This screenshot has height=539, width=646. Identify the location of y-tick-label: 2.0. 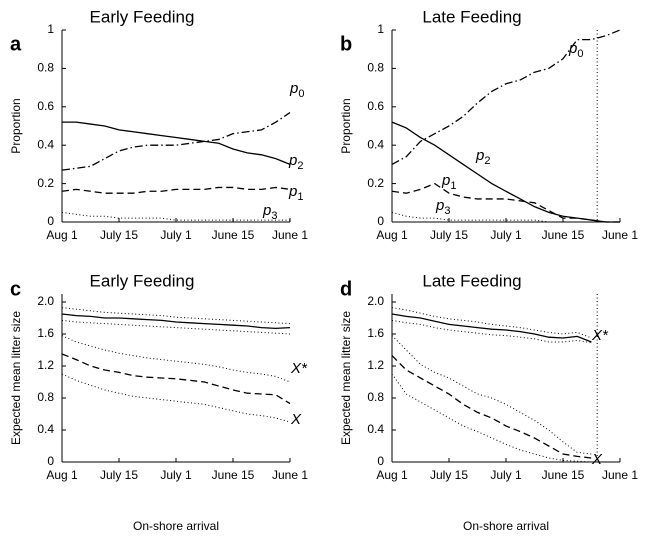
(45, 301).